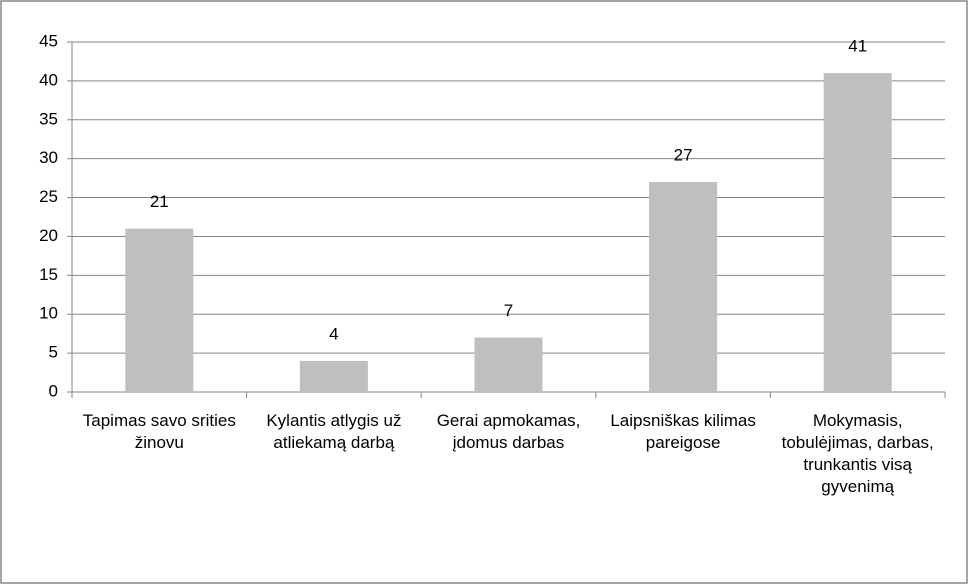  I want to click on y-tick-label: 30, so click(48, 157).